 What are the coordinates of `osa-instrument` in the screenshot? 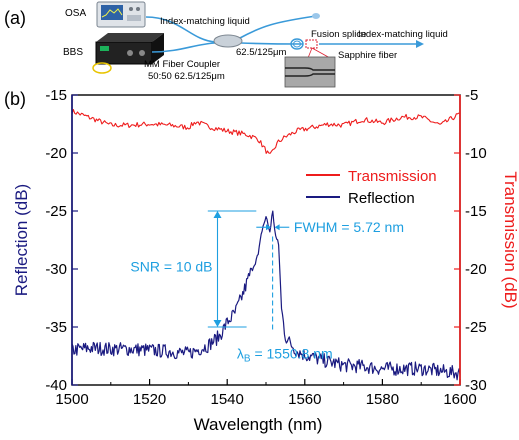 It's located at (121, 14).